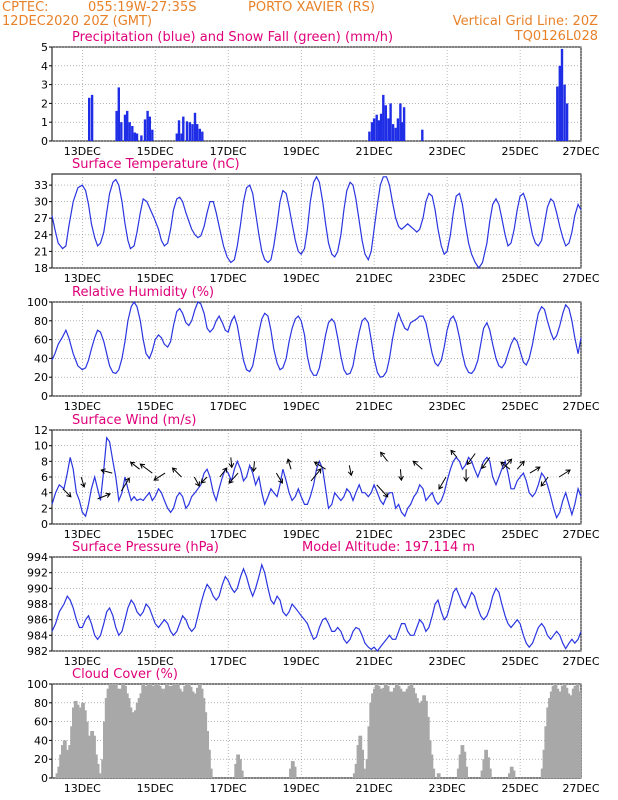 Image resolution: width=618 pixels, height=800 pixels. I want to click on cloud-ytick-60: 60, so click(41, 722).